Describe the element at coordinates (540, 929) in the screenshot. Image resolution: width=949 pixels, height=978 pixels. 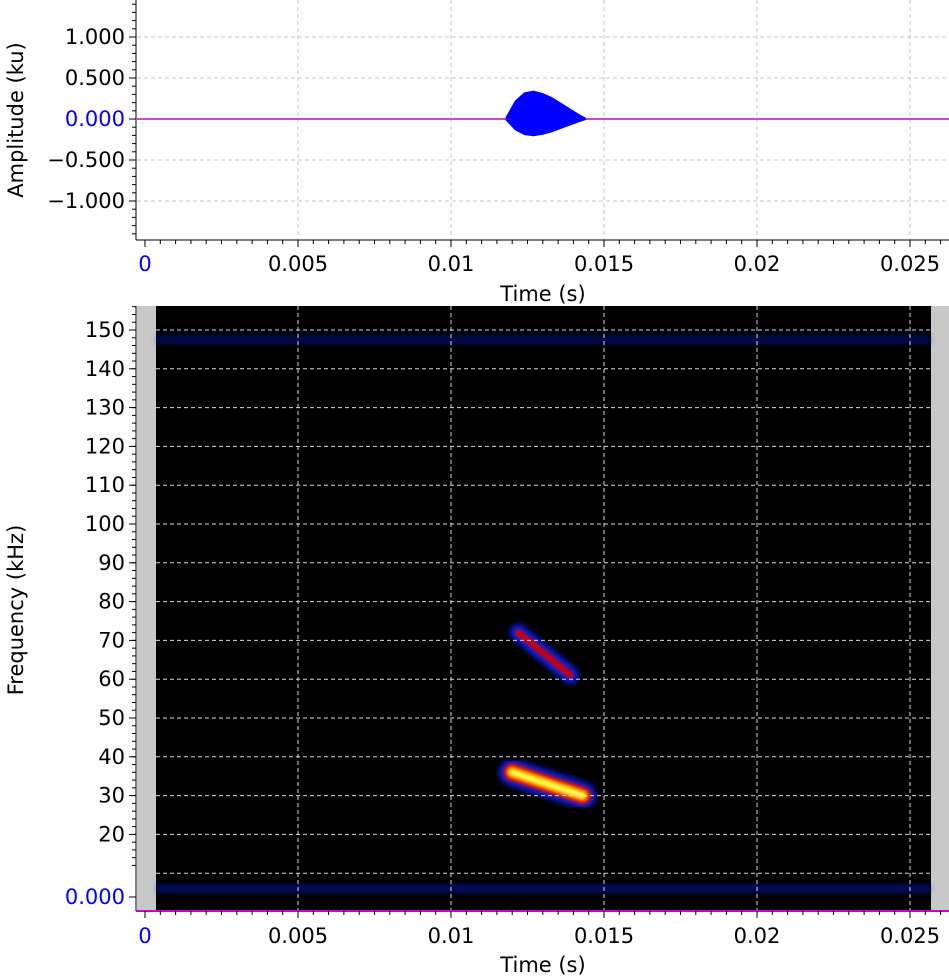
I see `spectrogram-x-ticks: 0 0.005 0.01 0.015 0.02 0.025` at that location.